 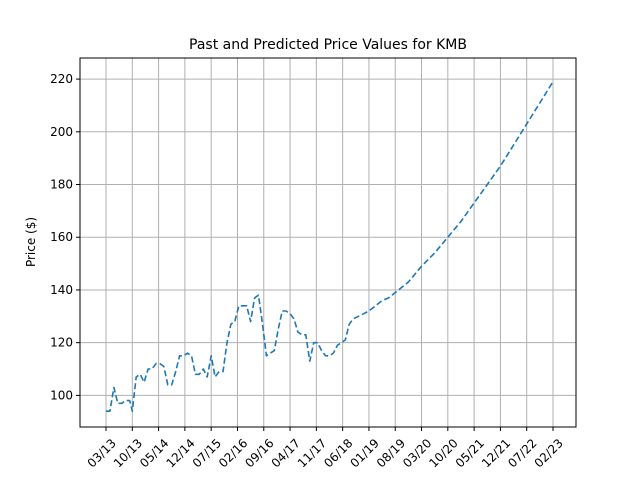 I want to click on y-tick-label: 220, so click(x=61, y=79).